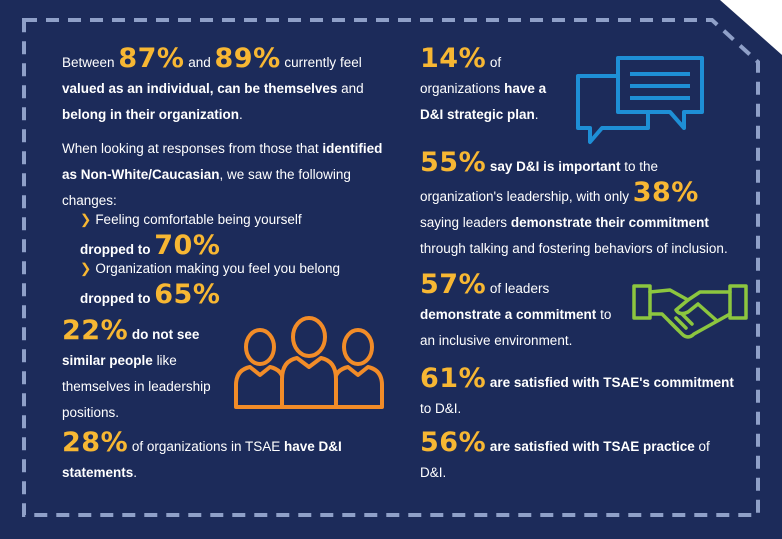  Describe the element at coordinates (453, 284) in the screenshot. I see `leaders-percent: 57%` at that location.